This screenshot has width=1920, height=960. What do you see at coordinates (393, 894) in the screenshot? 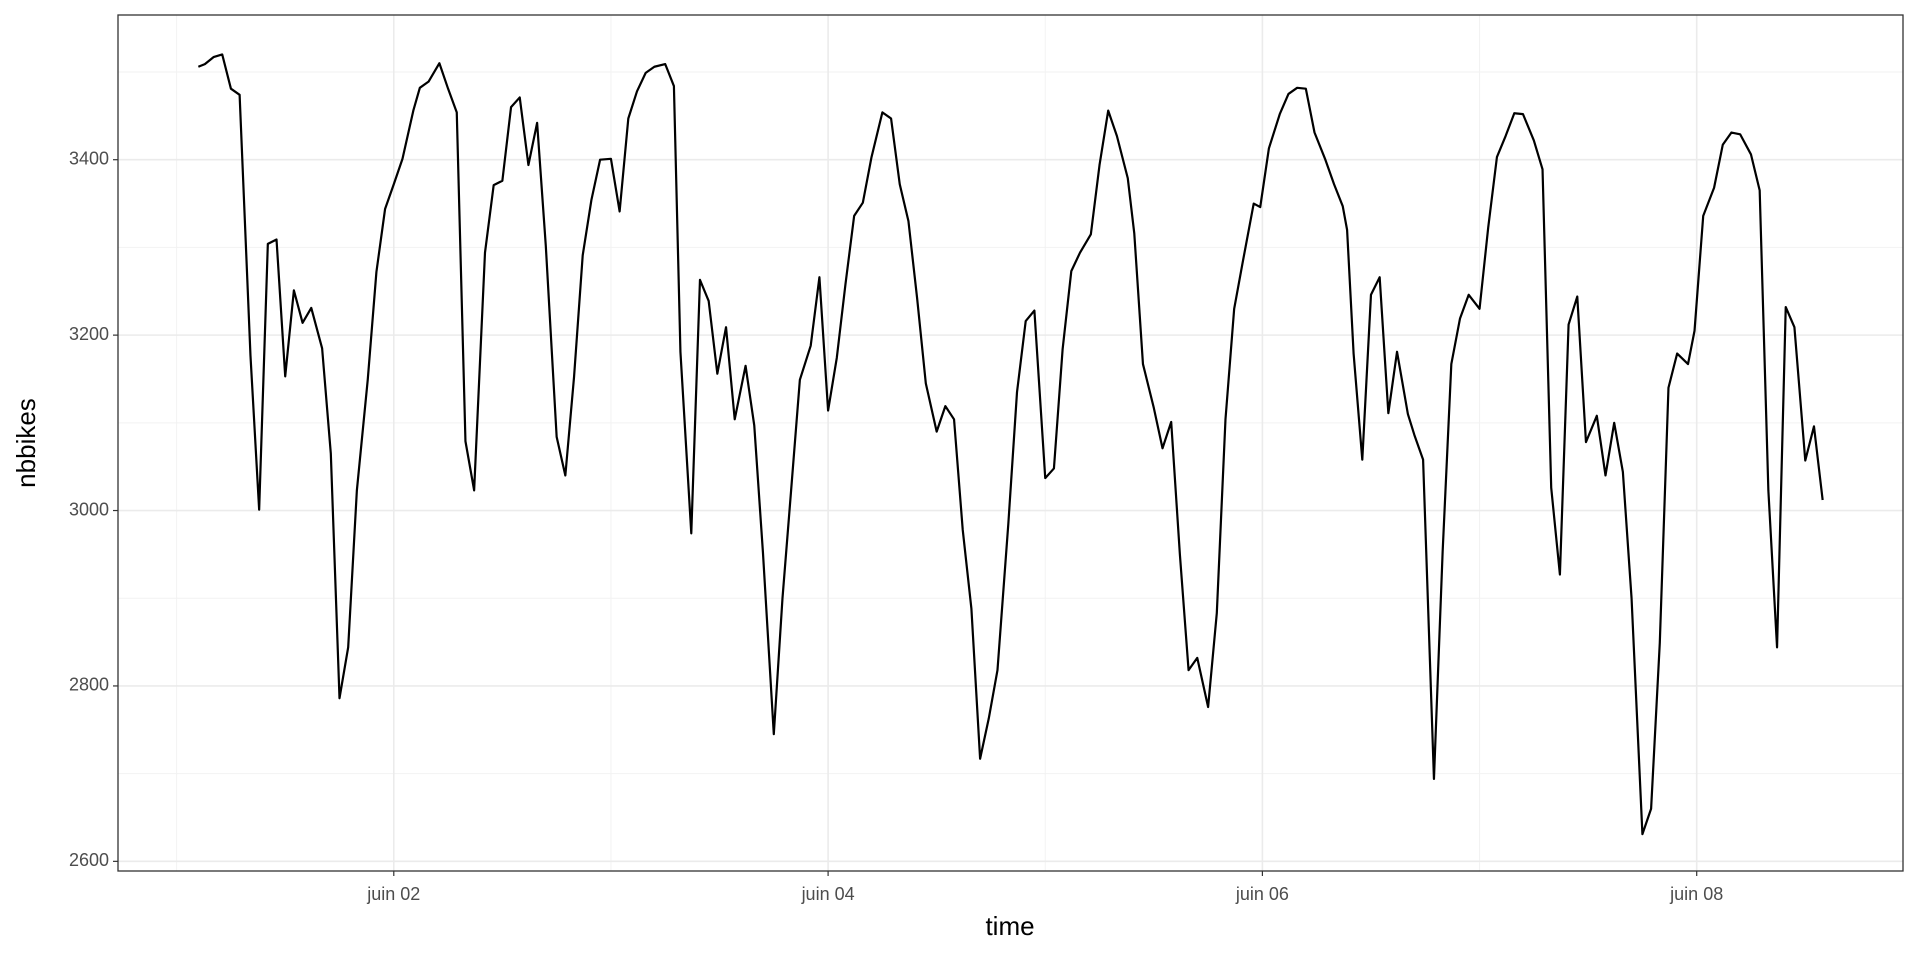
I see `x-tick-label: juin 02` at bounding box center [393, 894].